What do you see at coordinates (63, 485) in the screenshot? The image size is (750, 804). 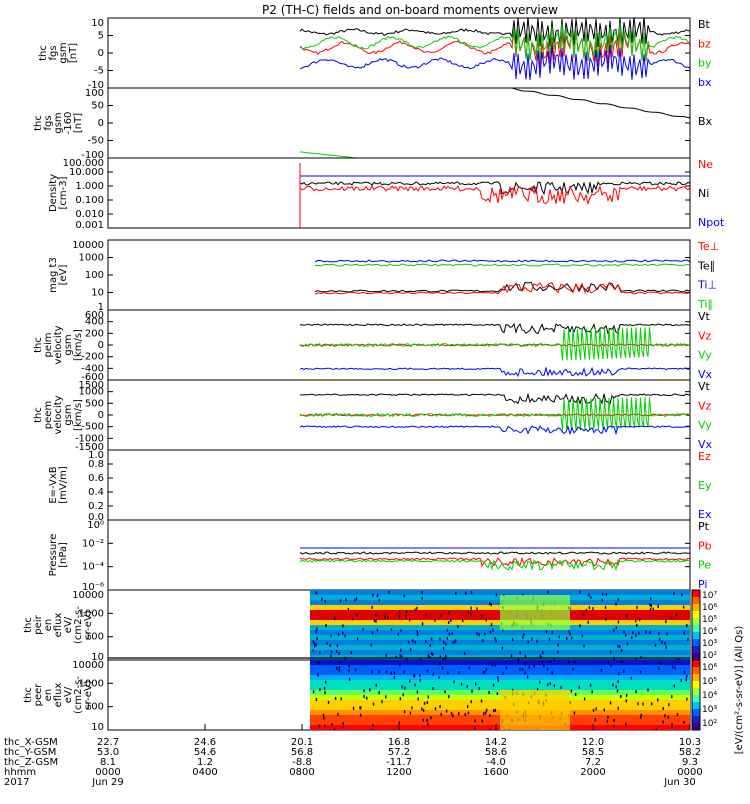 I see `y-axis-label-line: [mV/m]` at bounding box center [63, 485].